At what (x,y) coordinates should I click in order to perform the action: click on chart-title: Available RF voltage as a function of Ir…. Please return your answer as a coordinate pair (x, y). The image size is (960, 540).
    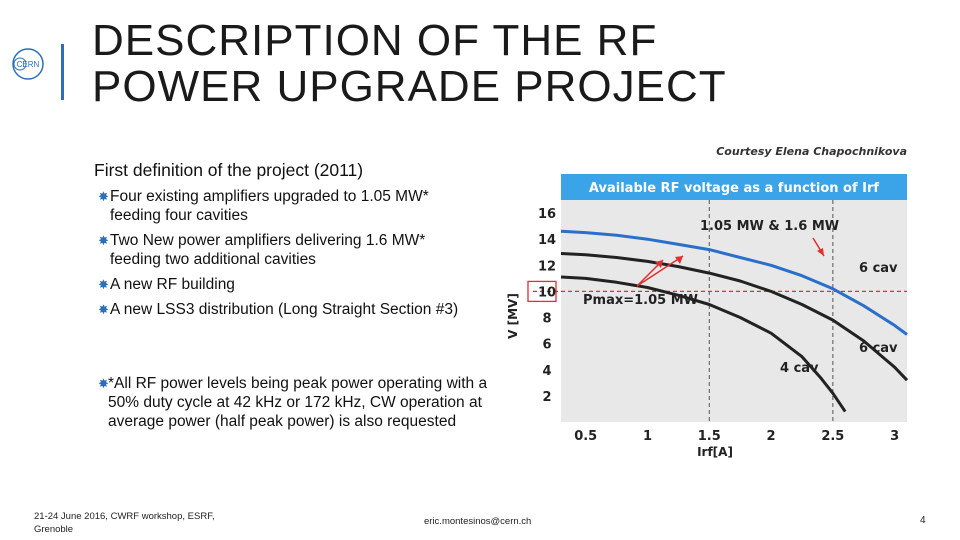
    Looking at the image, I should click on (734, 188).